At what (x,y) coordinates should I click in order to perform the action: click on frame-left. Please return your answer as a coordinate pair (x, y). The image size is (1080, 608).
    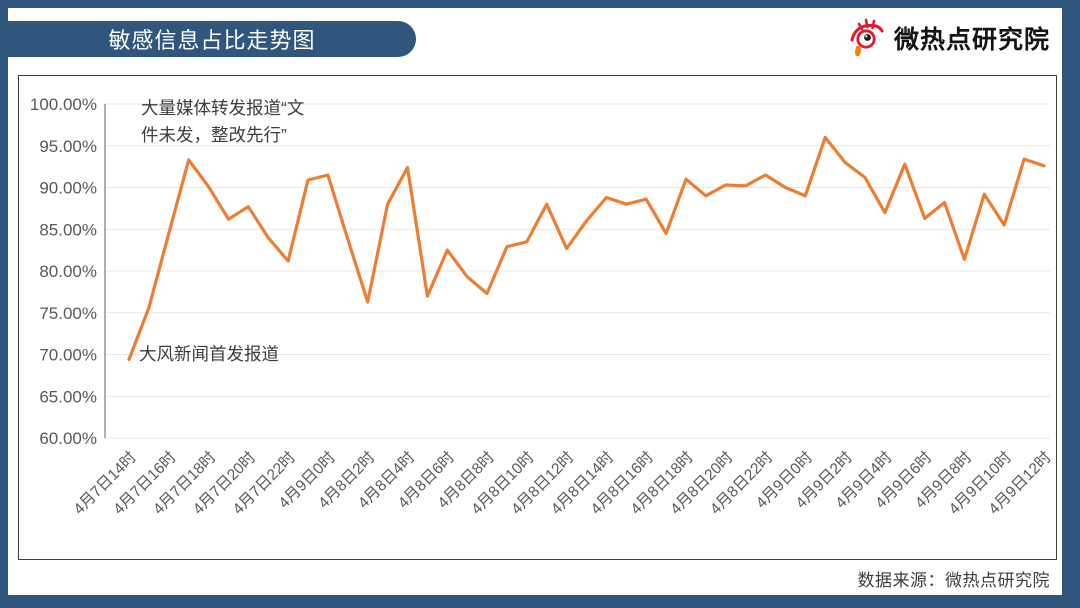
    Looking at the image, I should click on (4, 304).